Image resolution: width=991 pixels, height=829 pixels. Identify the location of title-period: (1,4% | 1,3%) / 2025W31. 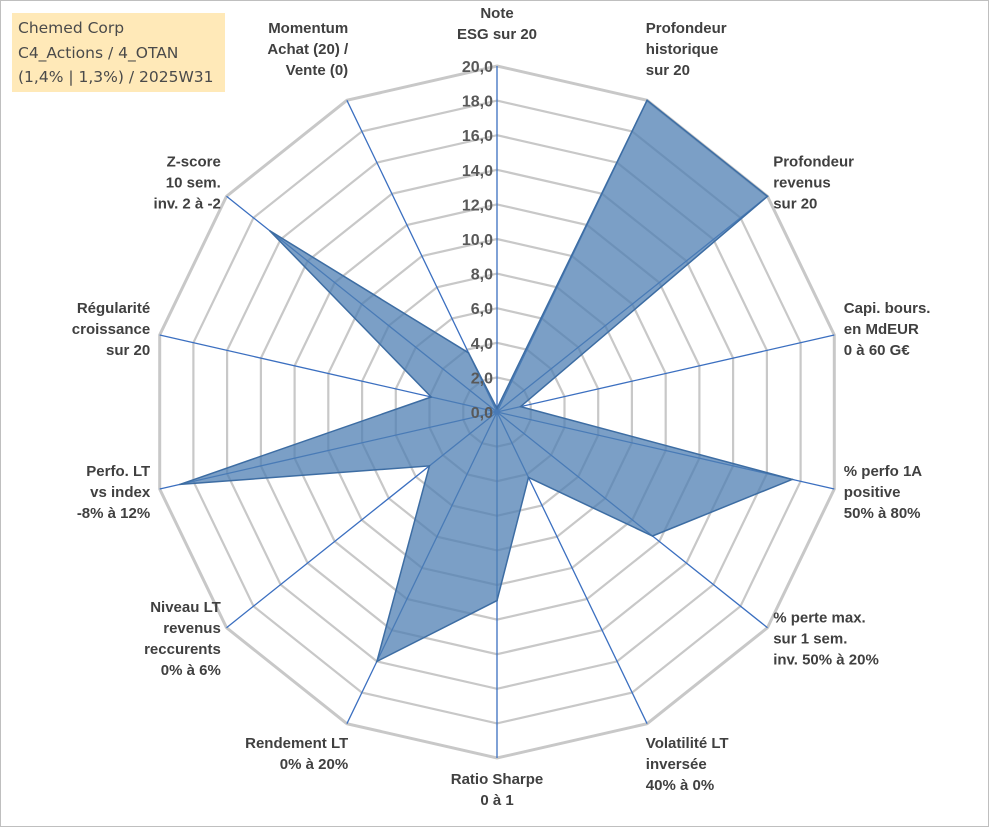
(116, 77).